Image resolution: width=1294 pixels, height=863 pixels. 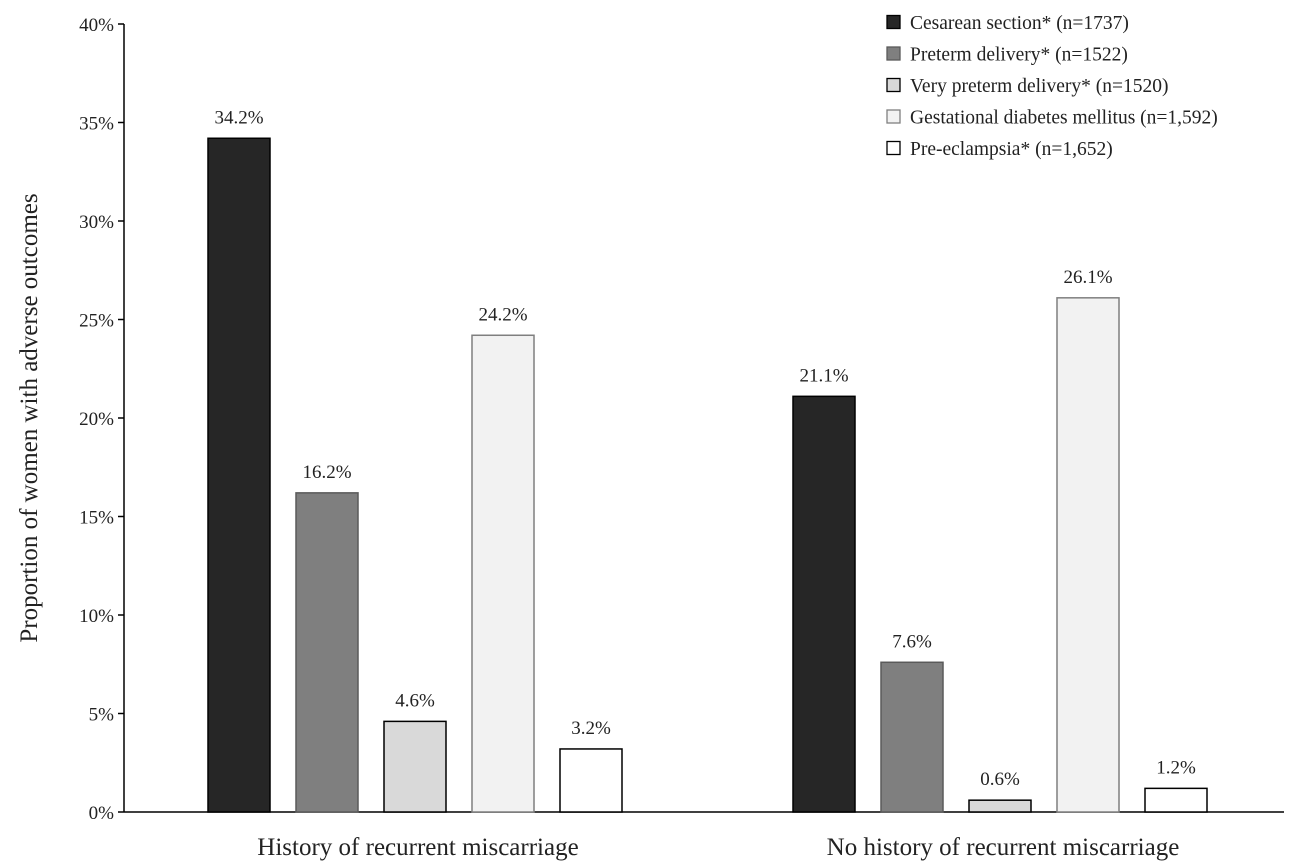 I want to click on legend-label: Cesarean section* (n=1737), so click(x=1019, y=23).